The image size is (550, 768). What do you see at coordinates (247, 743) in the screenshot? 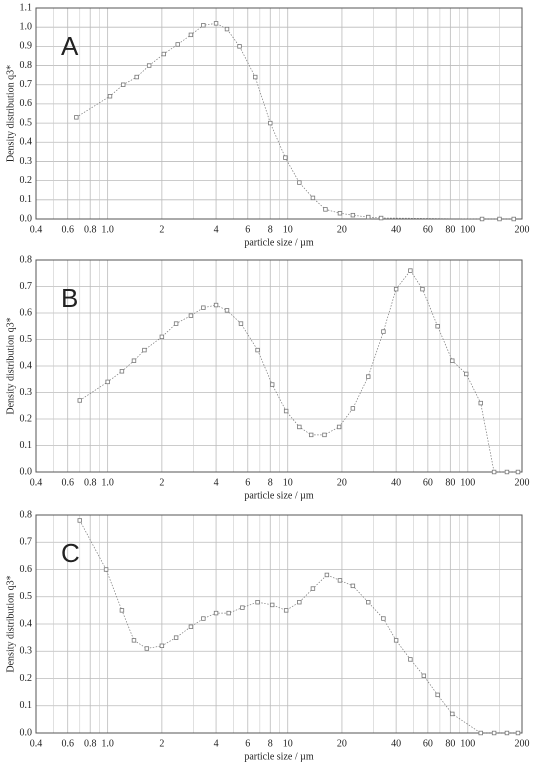
I see `x-tick-label: 6` at bounding box center [247, 743].